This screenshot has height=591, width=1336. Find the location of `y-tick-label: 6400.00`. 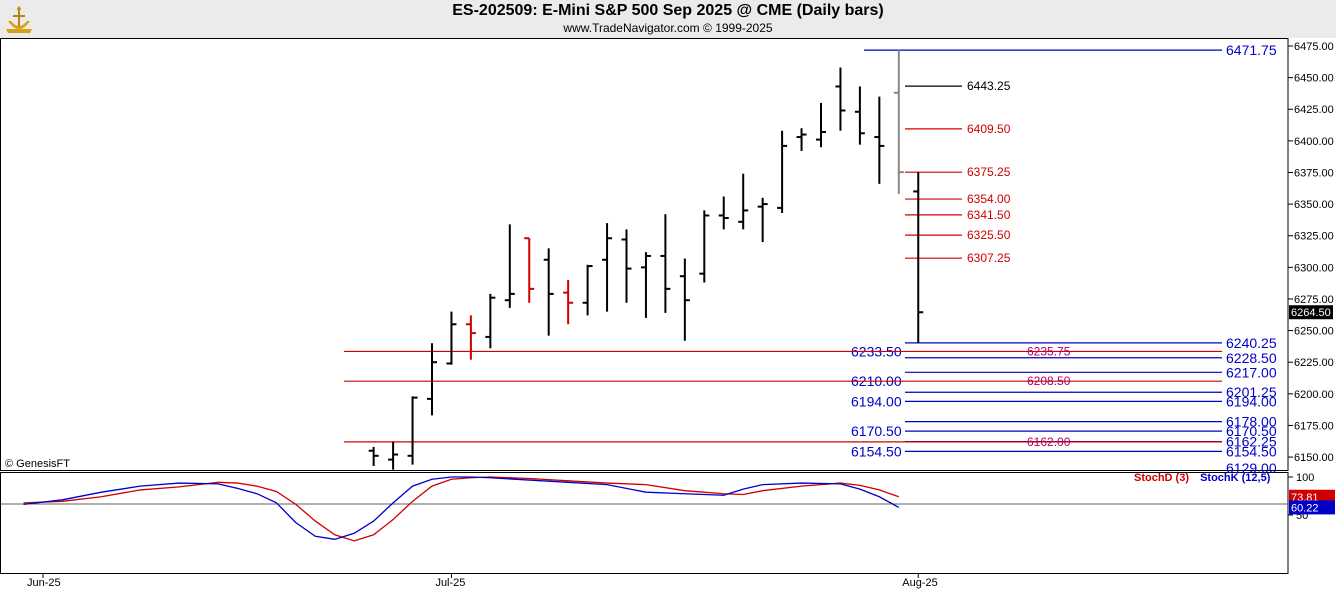

y-tick-label: 6400.00 is located at coordinates (1314, 142).